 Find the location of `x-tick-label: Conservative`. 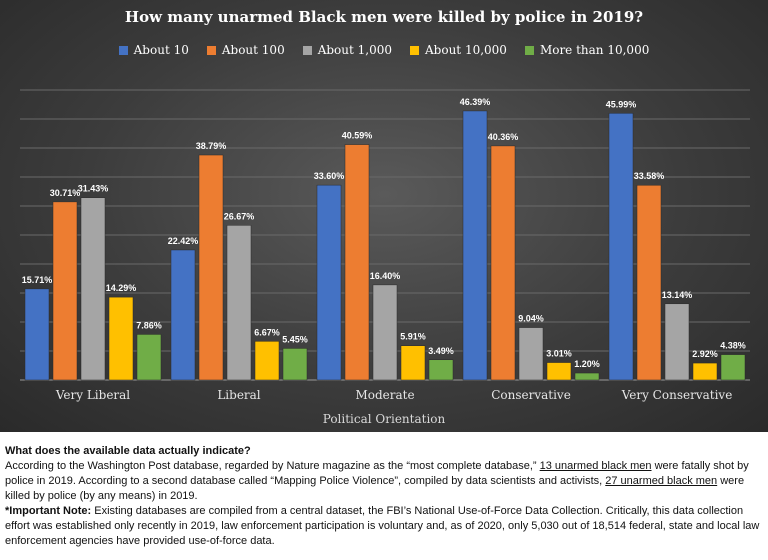

x-tick-label: Conservative is located at coordinates (531, 395).